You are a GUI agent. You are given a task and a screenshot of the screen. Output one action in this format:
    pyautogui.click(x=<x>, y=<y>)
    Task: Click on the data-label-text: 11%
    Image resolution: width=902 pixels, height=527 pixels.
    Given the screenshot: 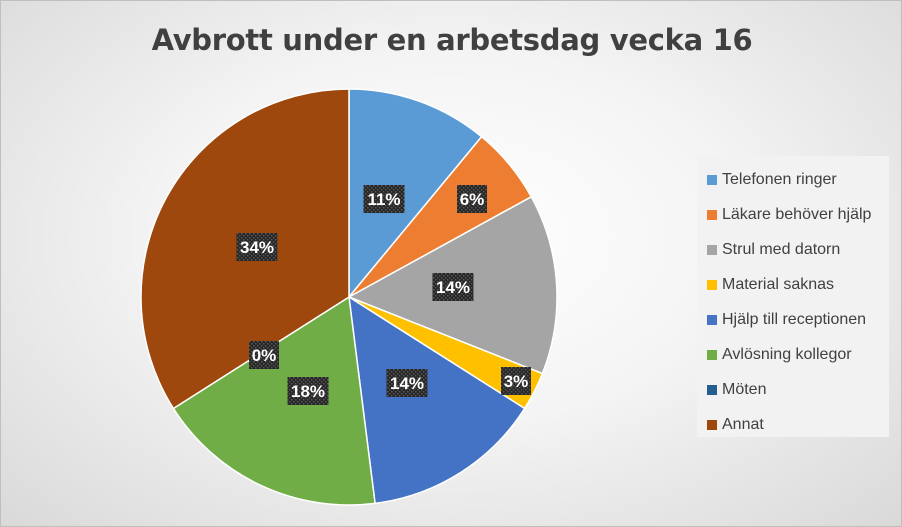 What is the action you would take?
    pyautogui.click(x=383, y=199)
    